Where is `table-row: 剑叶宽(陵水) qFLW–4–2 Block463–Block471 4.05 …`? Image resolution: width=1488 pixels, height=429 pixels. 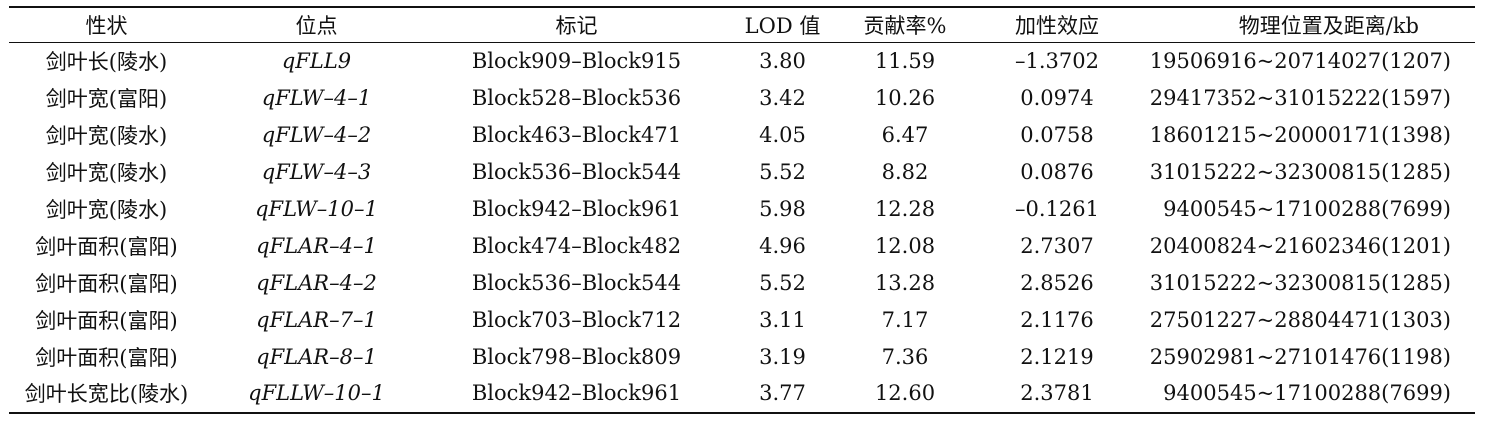
table-row: 剑叶宽(陵水) qFLW–4–2 Block463–Block471 4.05 … is located at coordinates (742, 135).